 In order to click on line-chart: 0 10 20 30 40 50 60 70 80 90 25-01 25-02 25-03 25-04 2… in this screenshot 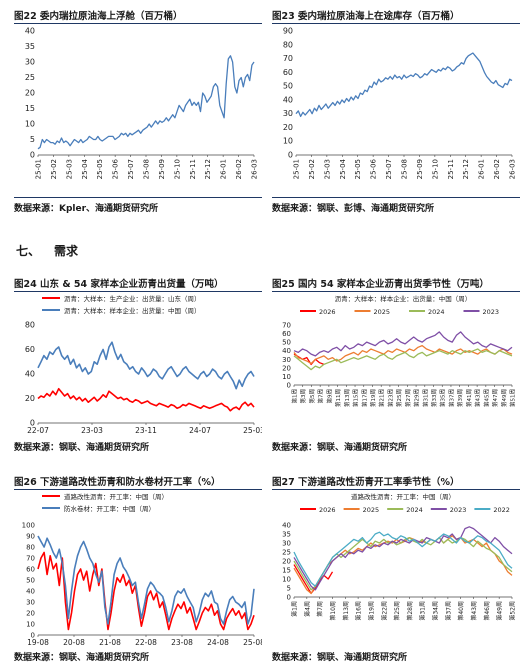, I will do `click(400, 103)`.